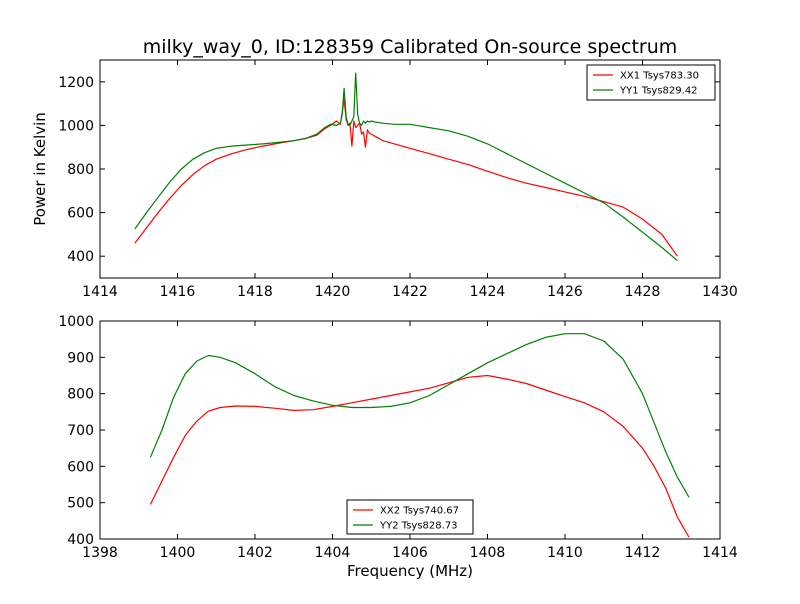 This screenshot has width=800, height=604. What do you see at coordinates (419, 511) in the screenshot?
I see `legend-entry: XX2 Tsys740.67` at bounding box center [419, 511].